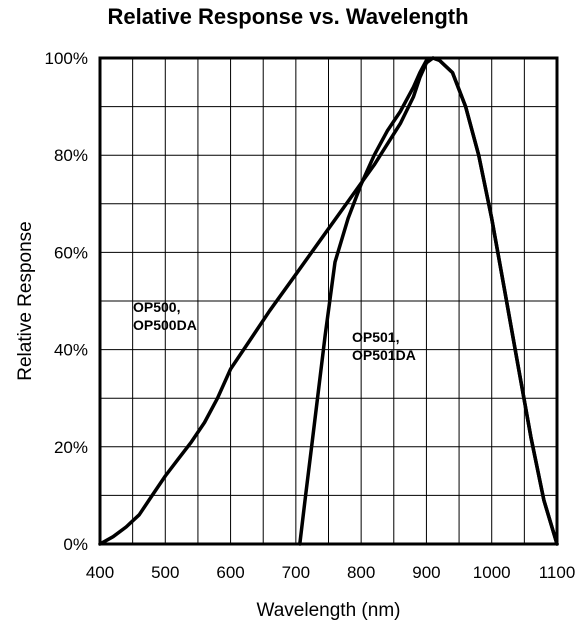 The image size is (576, 627). I want to click on x-tick-label: 900, so click(426, 572).